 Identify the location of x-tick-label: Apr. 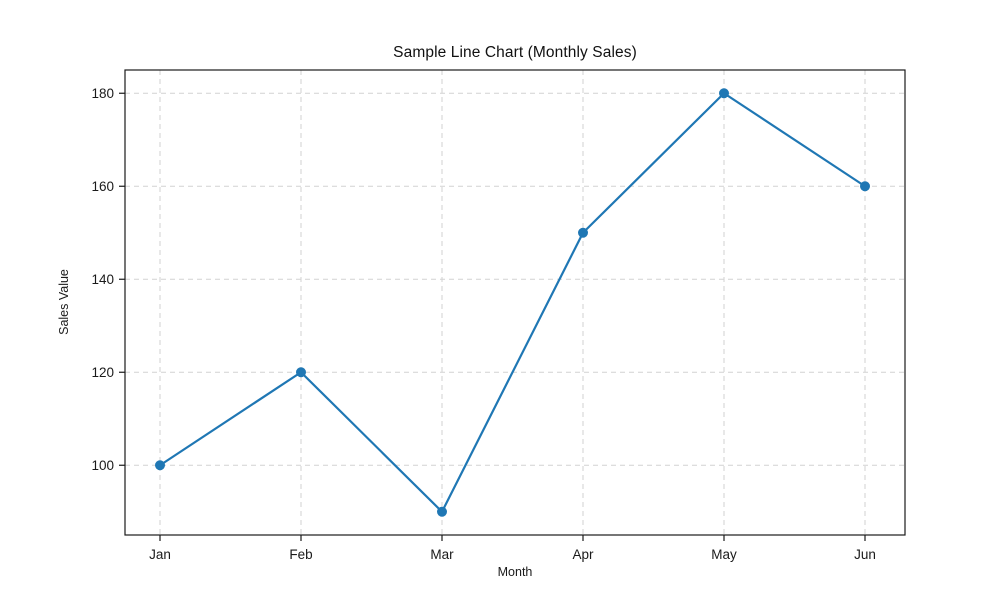
(583, 554).